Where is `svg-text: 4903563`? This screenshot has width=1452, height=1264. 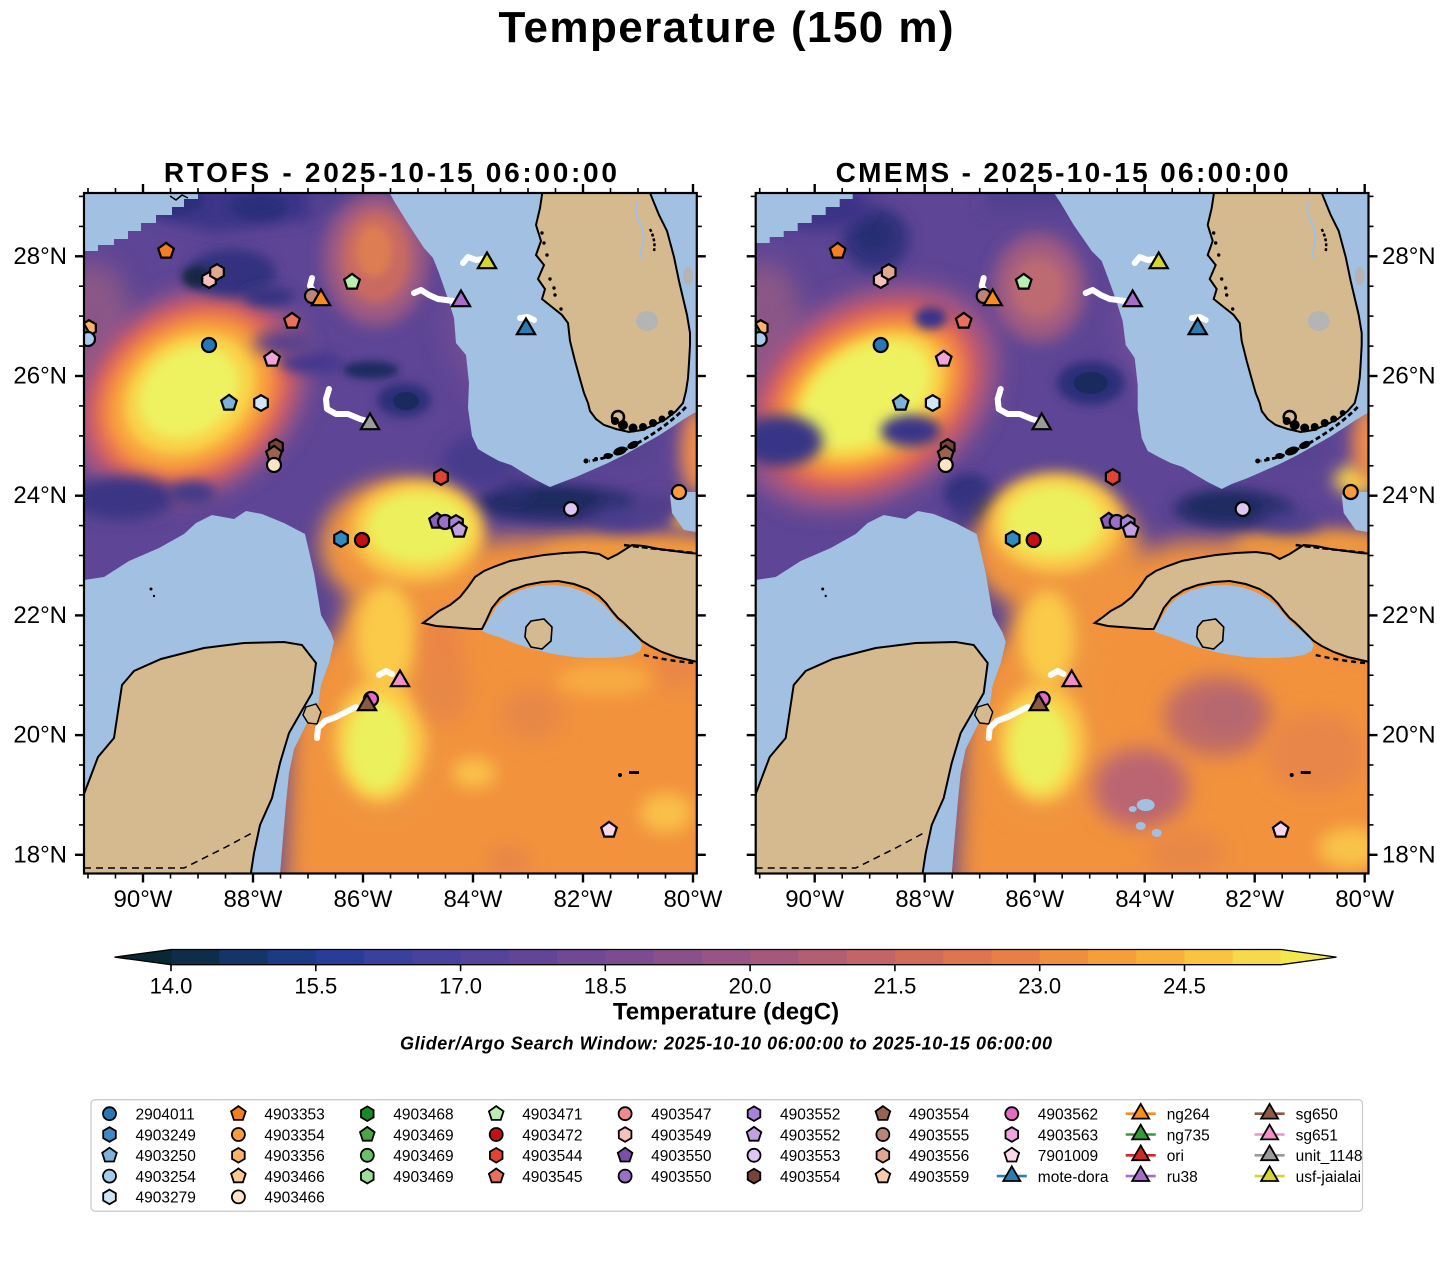
svg-text: 4903563 is located at coordinates (1068, 1135).